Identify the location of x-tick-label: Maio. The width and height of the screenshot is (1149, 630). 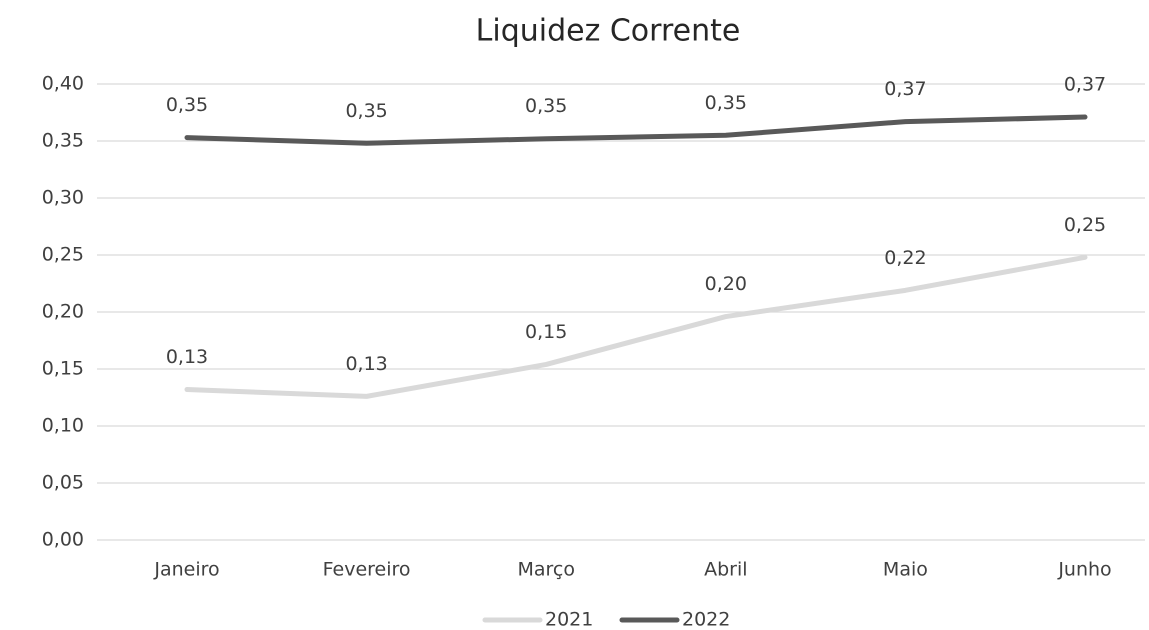
(905, 570).